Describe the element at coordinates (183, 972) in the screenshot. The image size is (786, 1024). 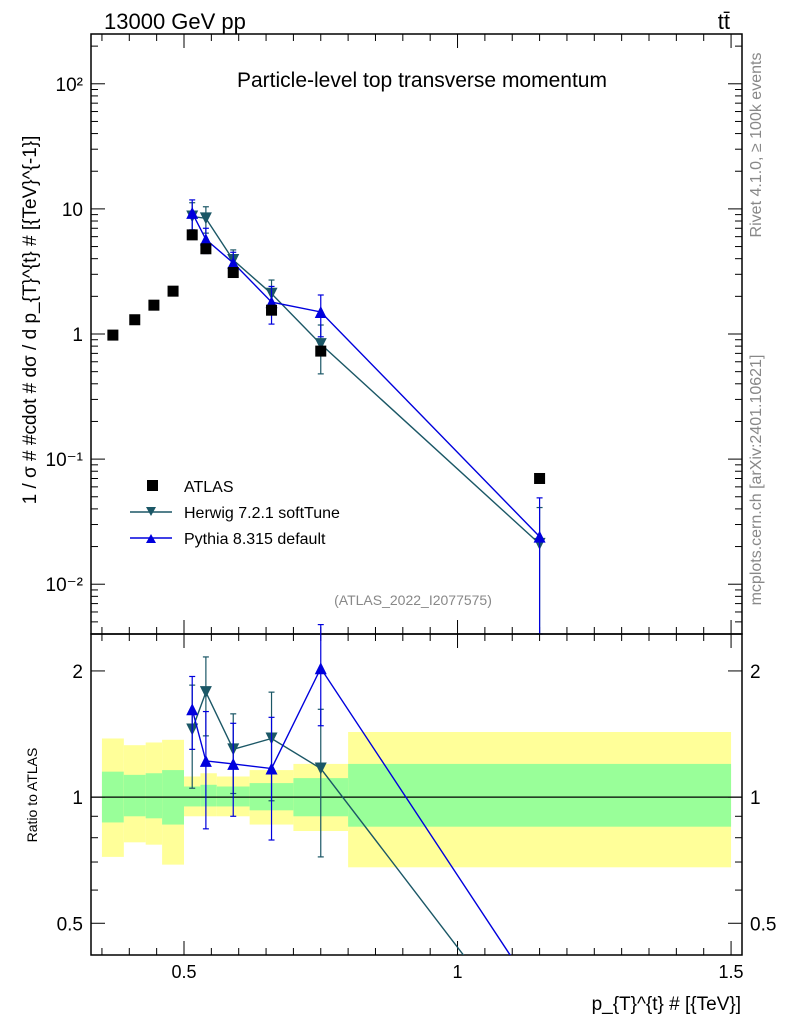
I see `x-tick-label: 0.5` at that location.